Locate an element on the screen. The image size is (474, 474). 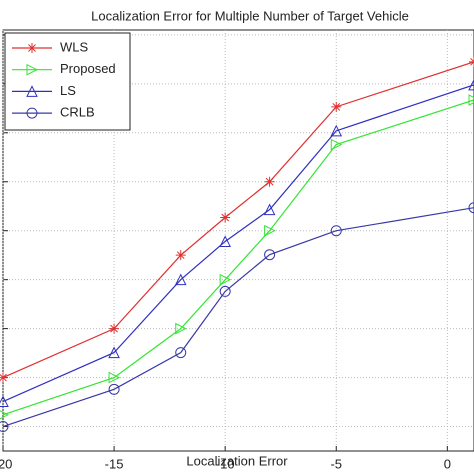
legend-label: LS is located at coordinates (68, 90).